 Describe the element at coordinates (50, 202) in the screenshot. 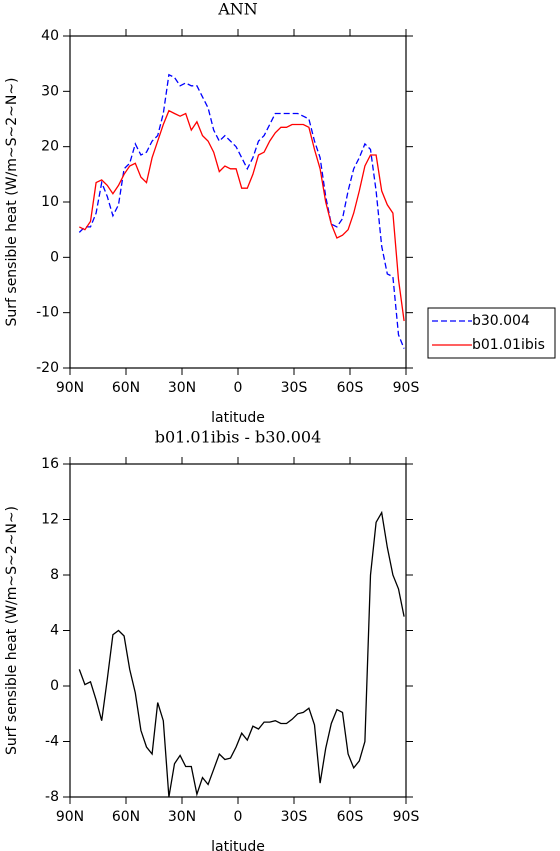

I see `y-tick-label: 10` at that location.